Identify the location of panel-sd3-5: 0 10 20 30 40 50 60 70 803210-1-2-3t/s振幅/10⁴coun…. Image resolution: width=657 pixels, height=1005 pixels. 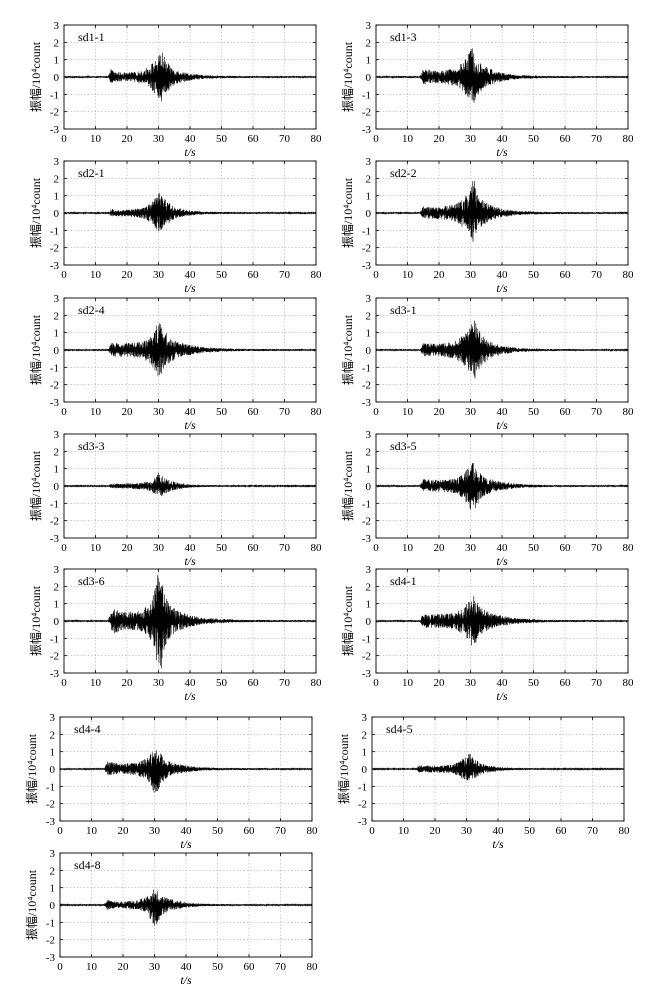
(487, 498).